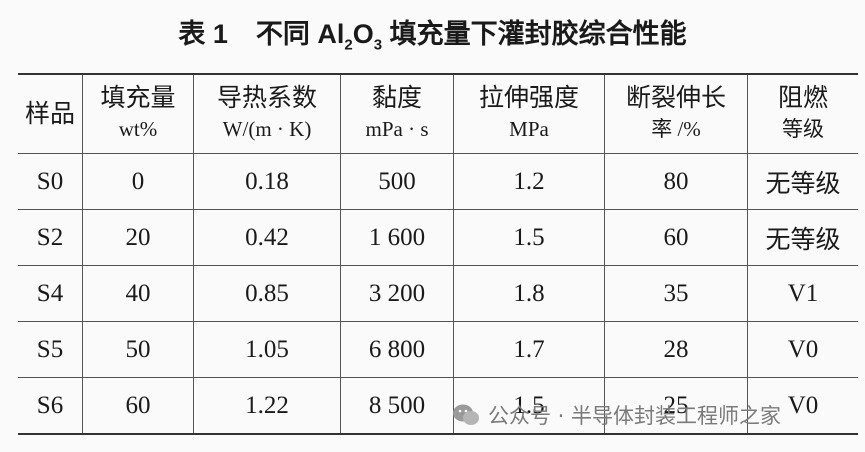 This screenshot has width=865, height=452. I want to click on header-line: 断裂伸长, so click(675, 98).